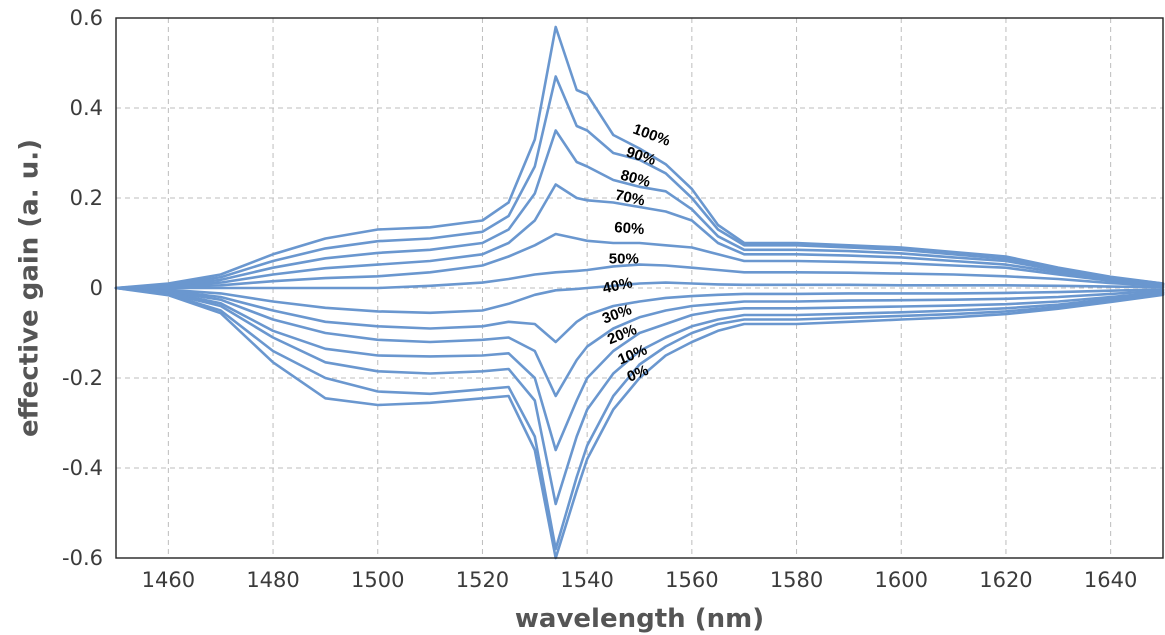 The image size is (1165, 635). I want to click on series-line-30pct, so click(639, 315).